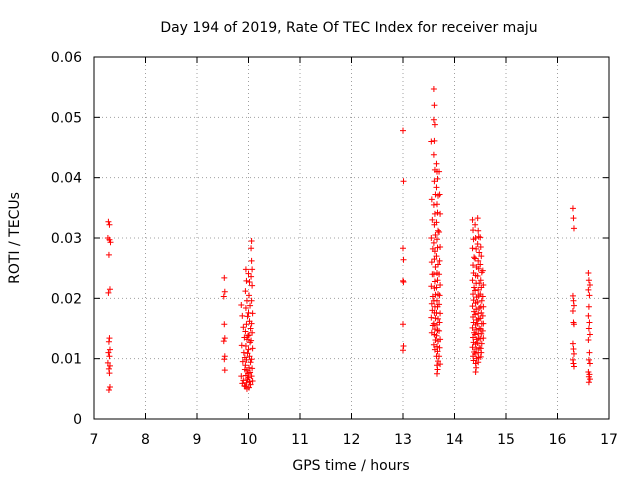 Image resolution: width=640 pixels, height=480 pixels. What do you see at coordinates (66, 179) in the screenshot?
I see `y-tick-label: 0.04` at bounding box center [66, 179].